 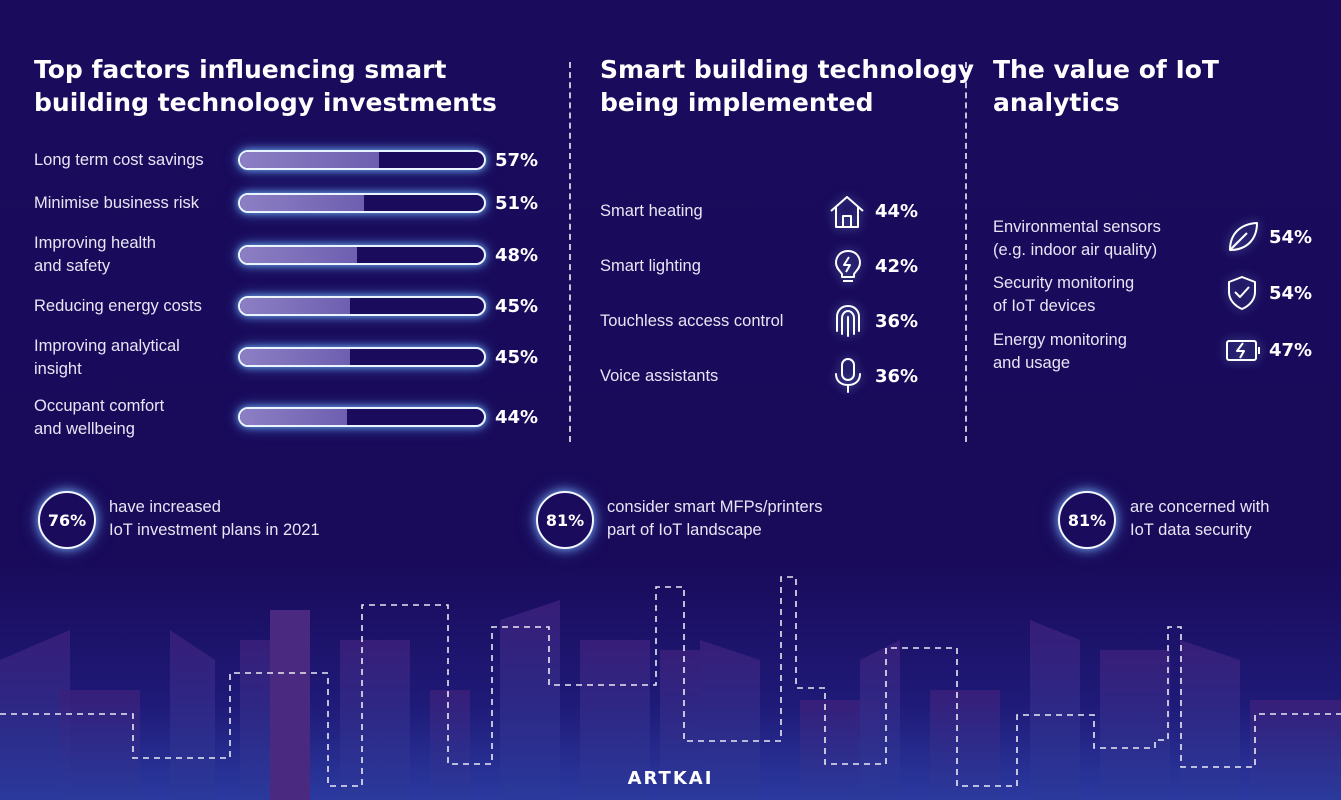 I want to click on brand-logo: ARTKAI, so click(x=670, y=778).